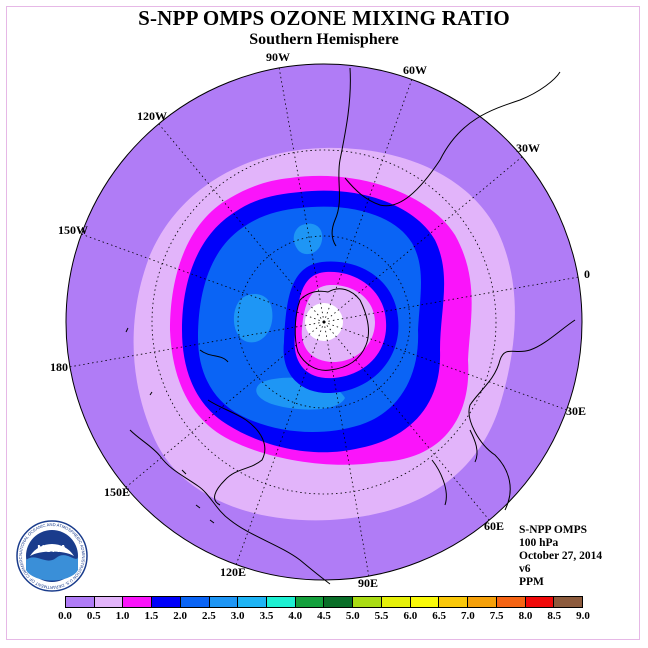  I want to click on info-version: v6, so click(525, 569).